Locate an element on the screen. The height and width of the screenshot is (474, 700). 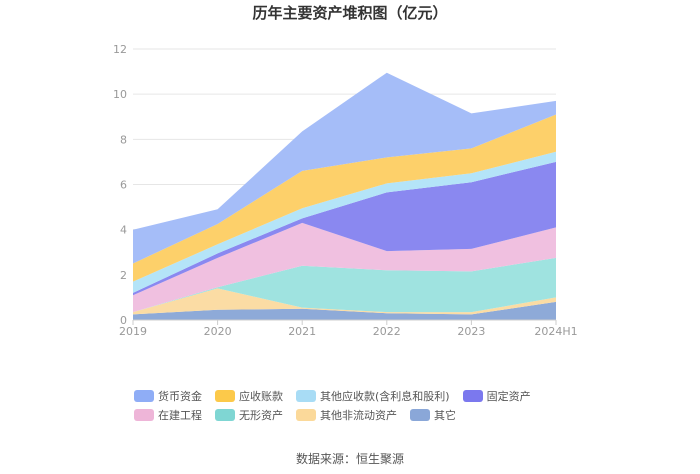
legend-label: 应收账款 is located at coordinates (261, 396).